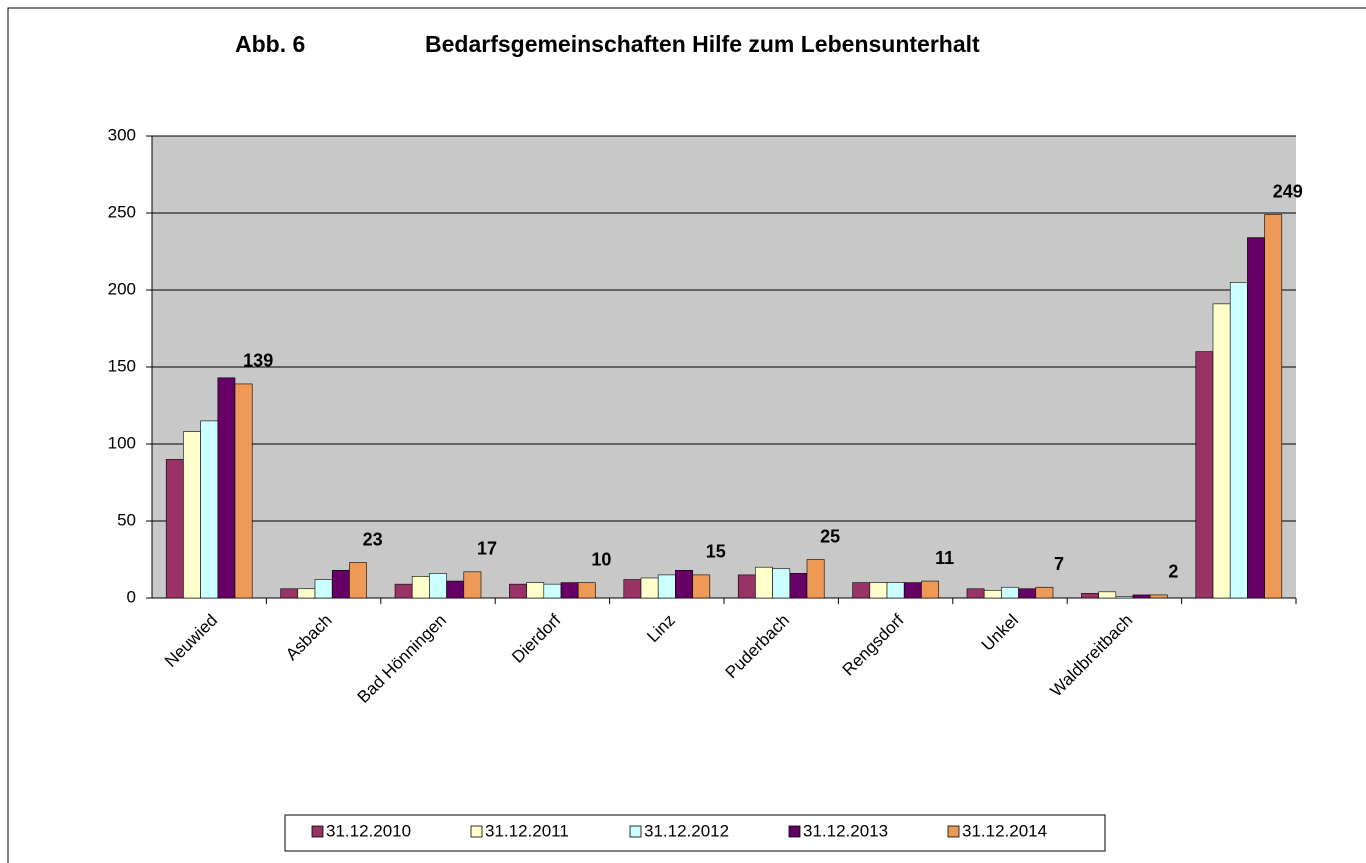  I want to click on data-label: 139, so click(258, 361).